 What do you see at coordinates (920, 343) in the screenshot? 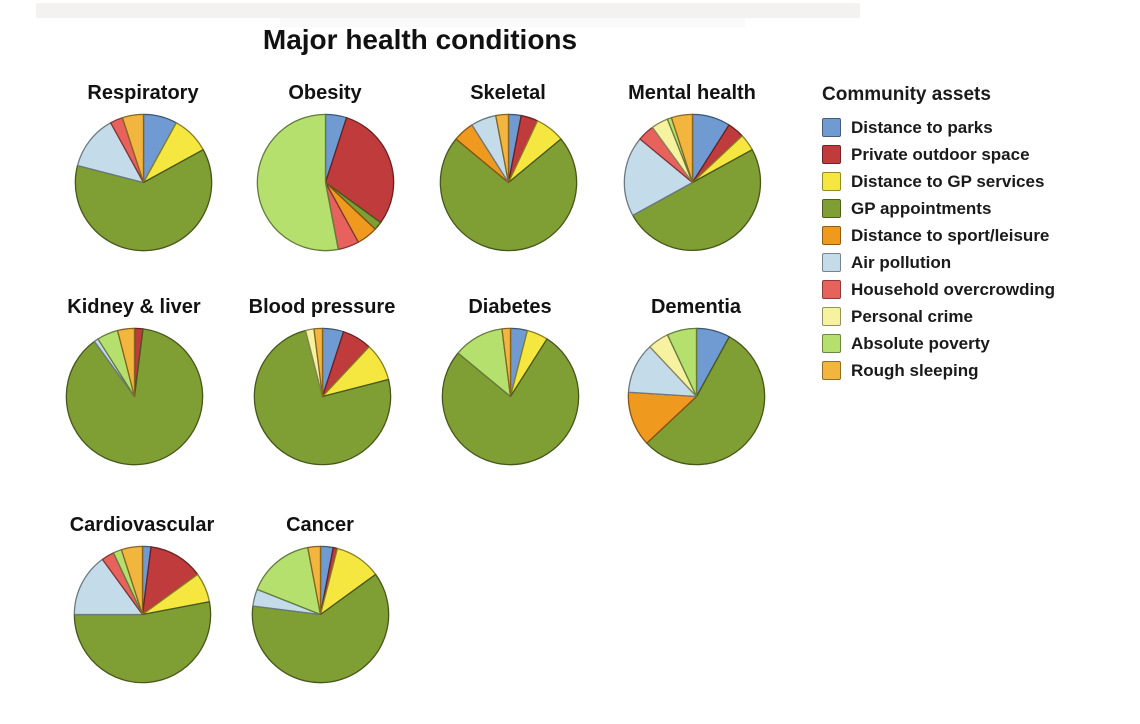
I see `legend-label: Absolute poverty` at bounding box center [920, 343].